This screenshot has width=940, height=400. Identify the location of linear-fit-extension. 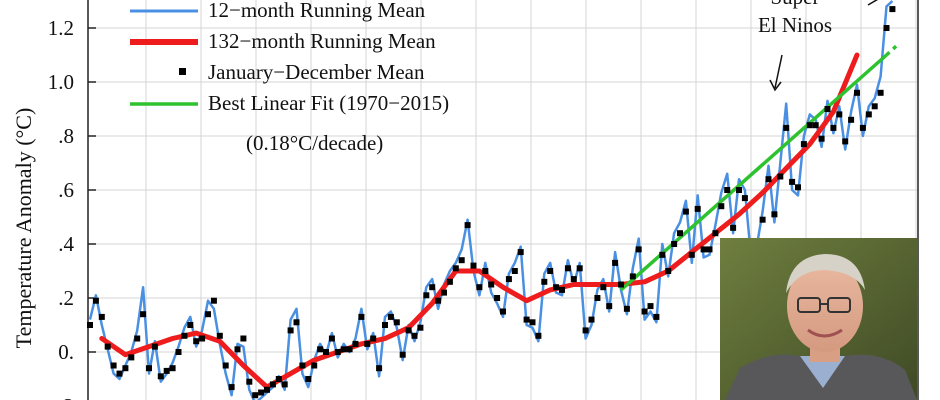
(892, 49).